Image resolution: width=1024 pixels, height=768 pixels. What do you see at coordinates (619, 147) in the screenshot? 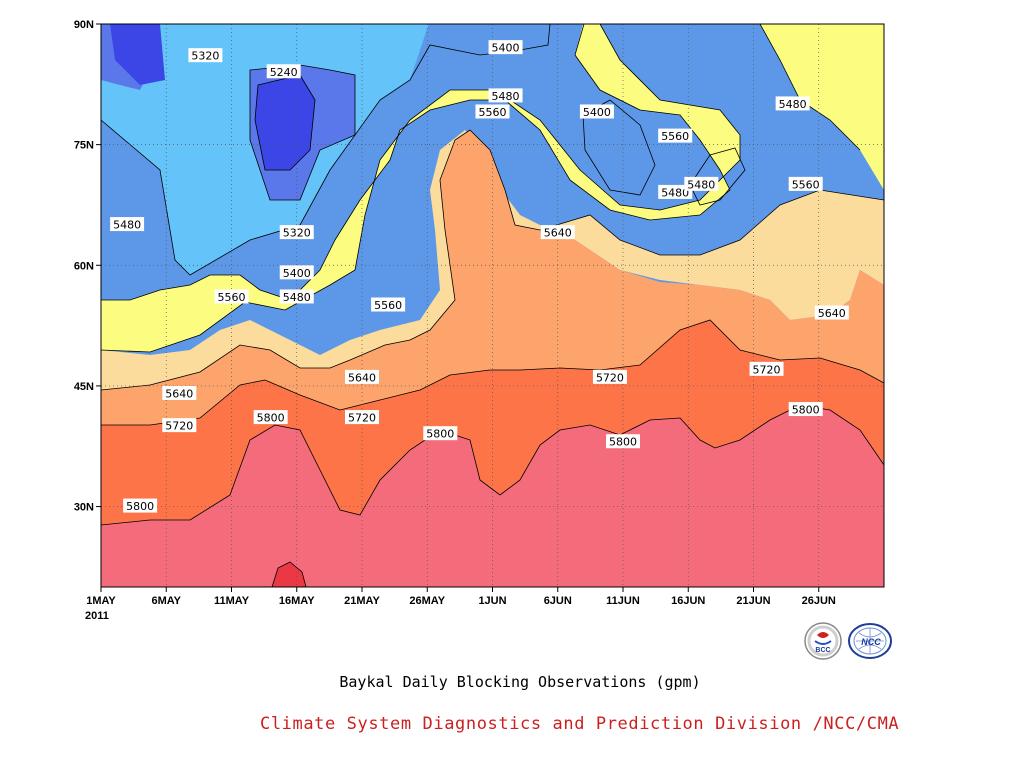
I see `contour-line-5400b` at bounding box center [619, 147].